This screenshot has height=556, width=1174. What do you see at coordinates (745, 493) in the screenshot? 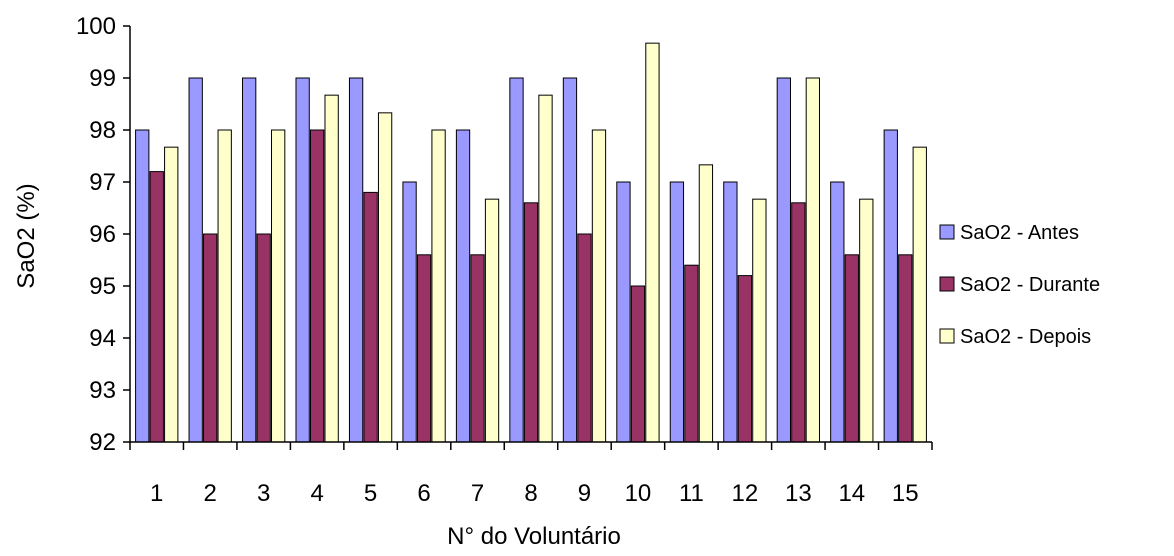
I see `x-tick-label: 12` at bounding box center [745, 493].